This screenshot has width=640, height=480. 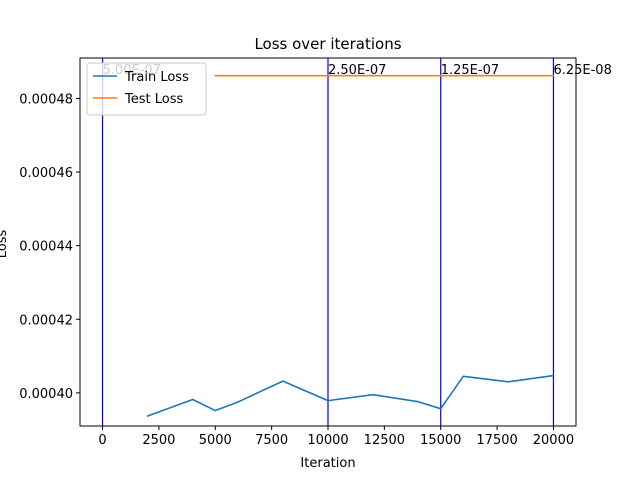 What do you see at coordinates (46, 247) in the screenshot?
I see `y-tick-label: 0.00044` at bounding box center [46, 247].